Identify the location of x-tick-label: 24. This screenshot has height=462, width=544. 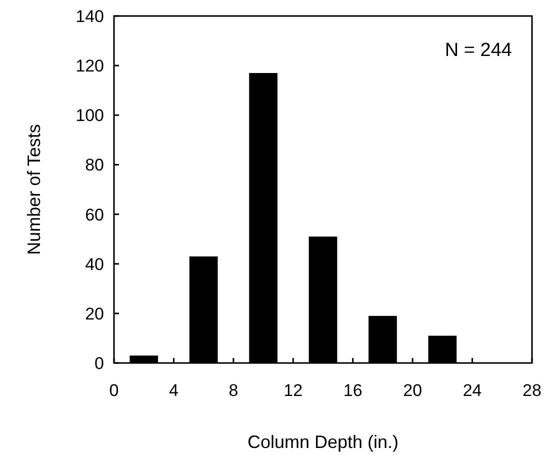
(472, 390).